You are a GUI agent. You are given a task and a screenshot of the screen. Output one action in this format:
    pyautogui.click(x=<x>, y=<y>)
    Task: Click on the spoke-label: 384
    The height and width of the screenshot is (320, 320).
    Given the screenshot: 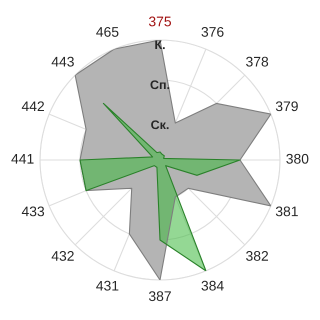 What is the action you would take?
    pyautogui.click(x=213, y=285)
    